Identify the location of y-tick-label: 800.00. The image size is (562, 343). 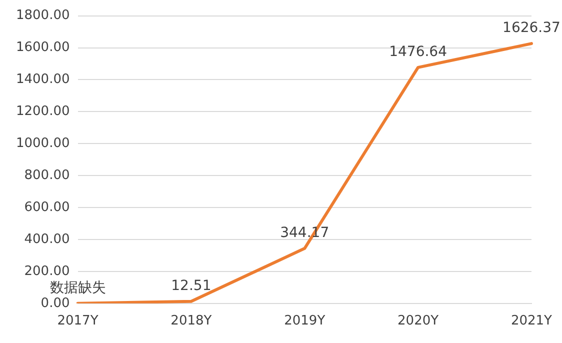
(47, 175).